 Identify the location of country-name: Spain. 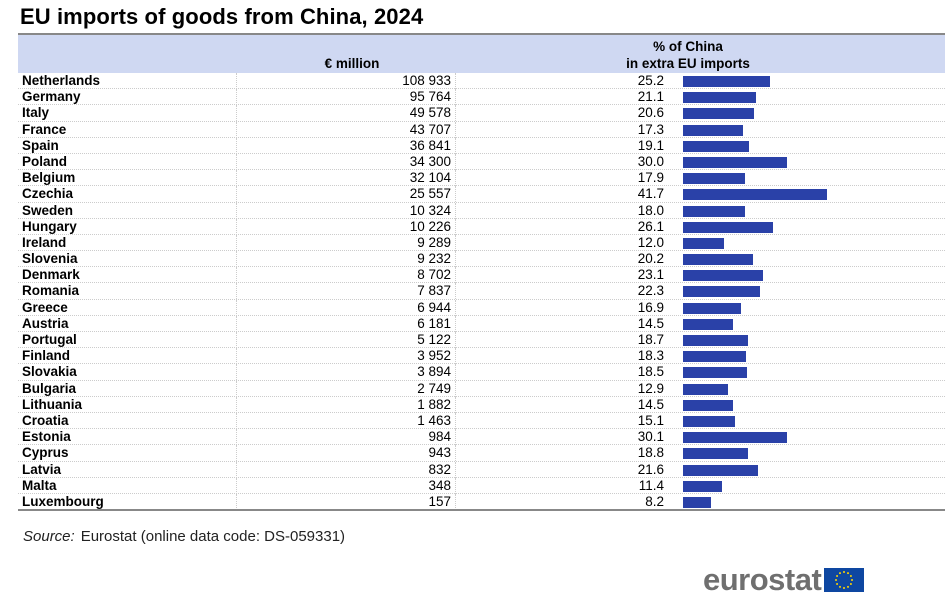
(40, 145).